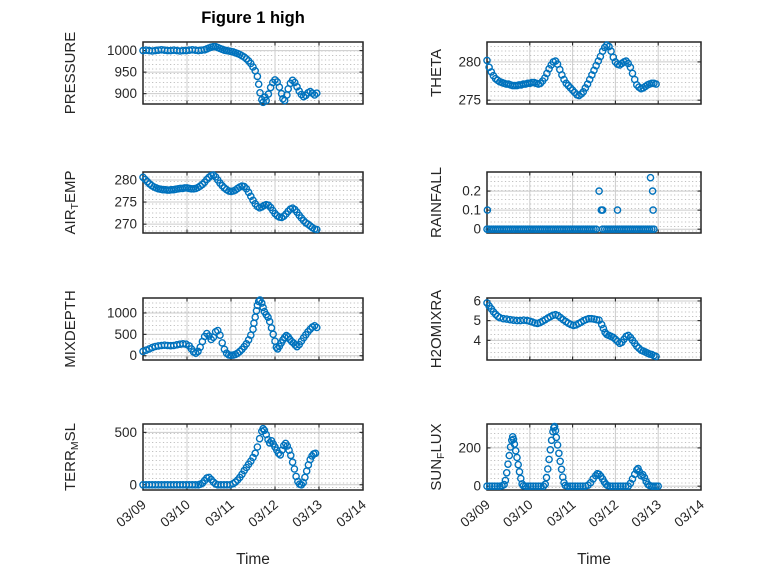 The height and width of the screenshot is (583, 778). What do you see at coordinates (477, 300) in the screenshot?
I see `y-tick-label: 6` at bounding box center [477, 300].